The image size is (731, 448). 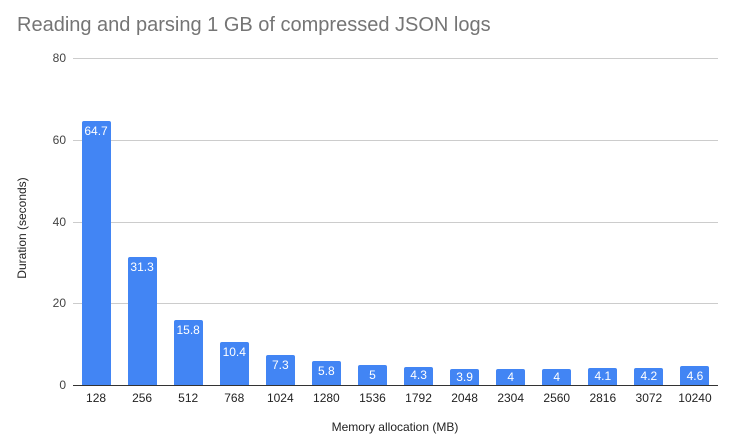 I want to click on y-tick-label: 60, so click(x=59, y=139).